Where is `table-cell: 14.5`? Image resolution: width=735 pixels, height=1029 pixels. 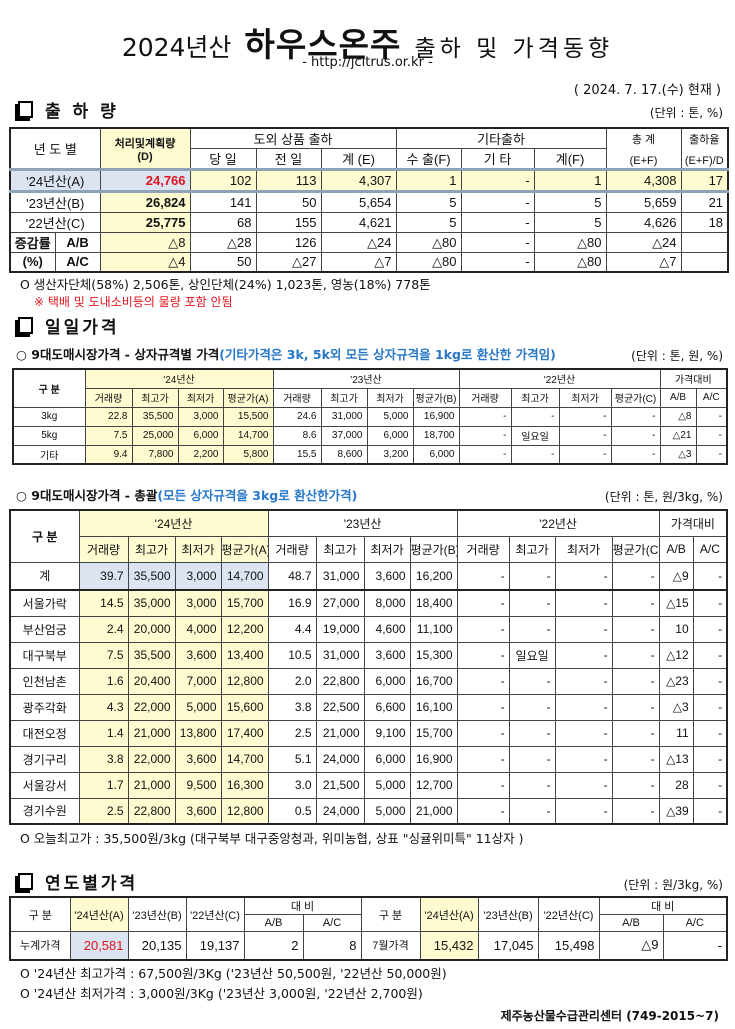
table-cell: 14.5 is located at coordinates (103, 603).